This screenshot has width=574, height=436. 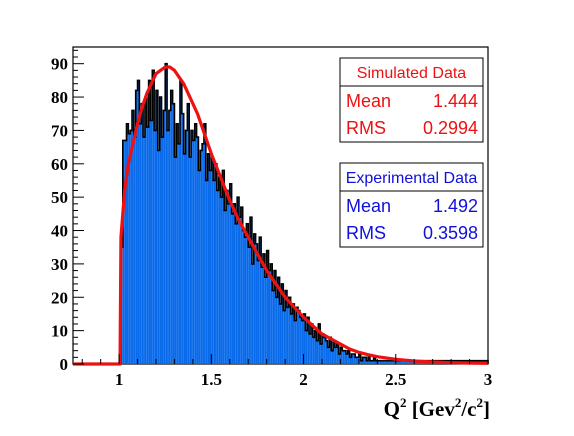 I want to click on y-tick-label: 80, so click(x=59, y=97).